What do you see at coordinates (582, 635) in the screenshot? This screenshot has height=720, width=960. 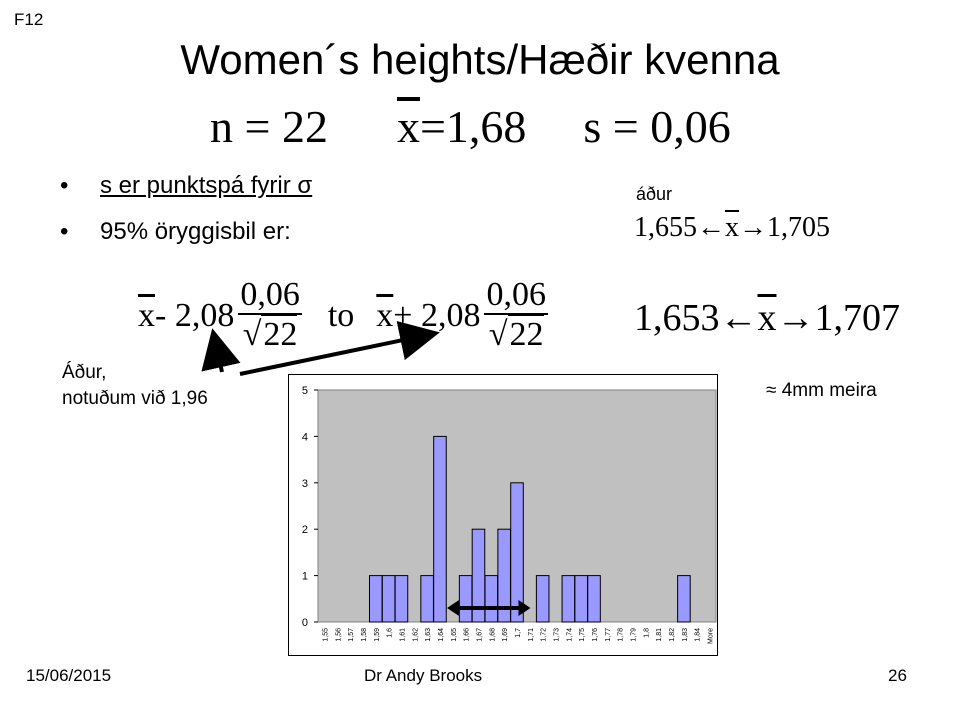 I see `x-tick-label: 1,75` at bounding box center [582, 635].